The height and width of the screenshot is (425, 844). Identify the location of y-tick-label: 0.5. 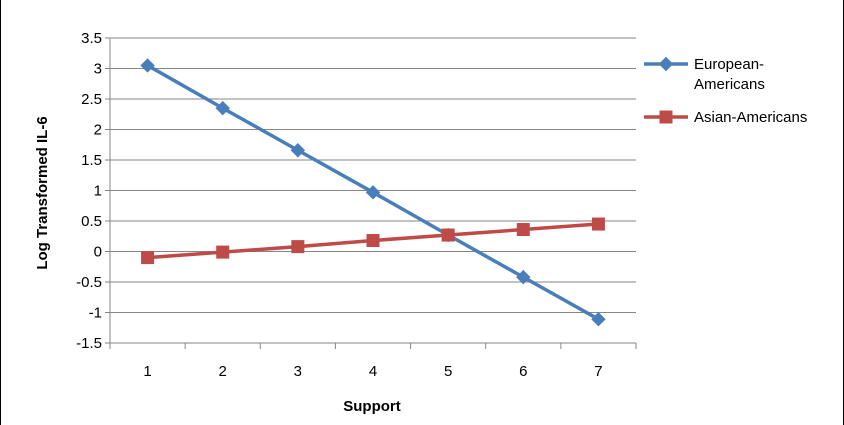
(91, 221).